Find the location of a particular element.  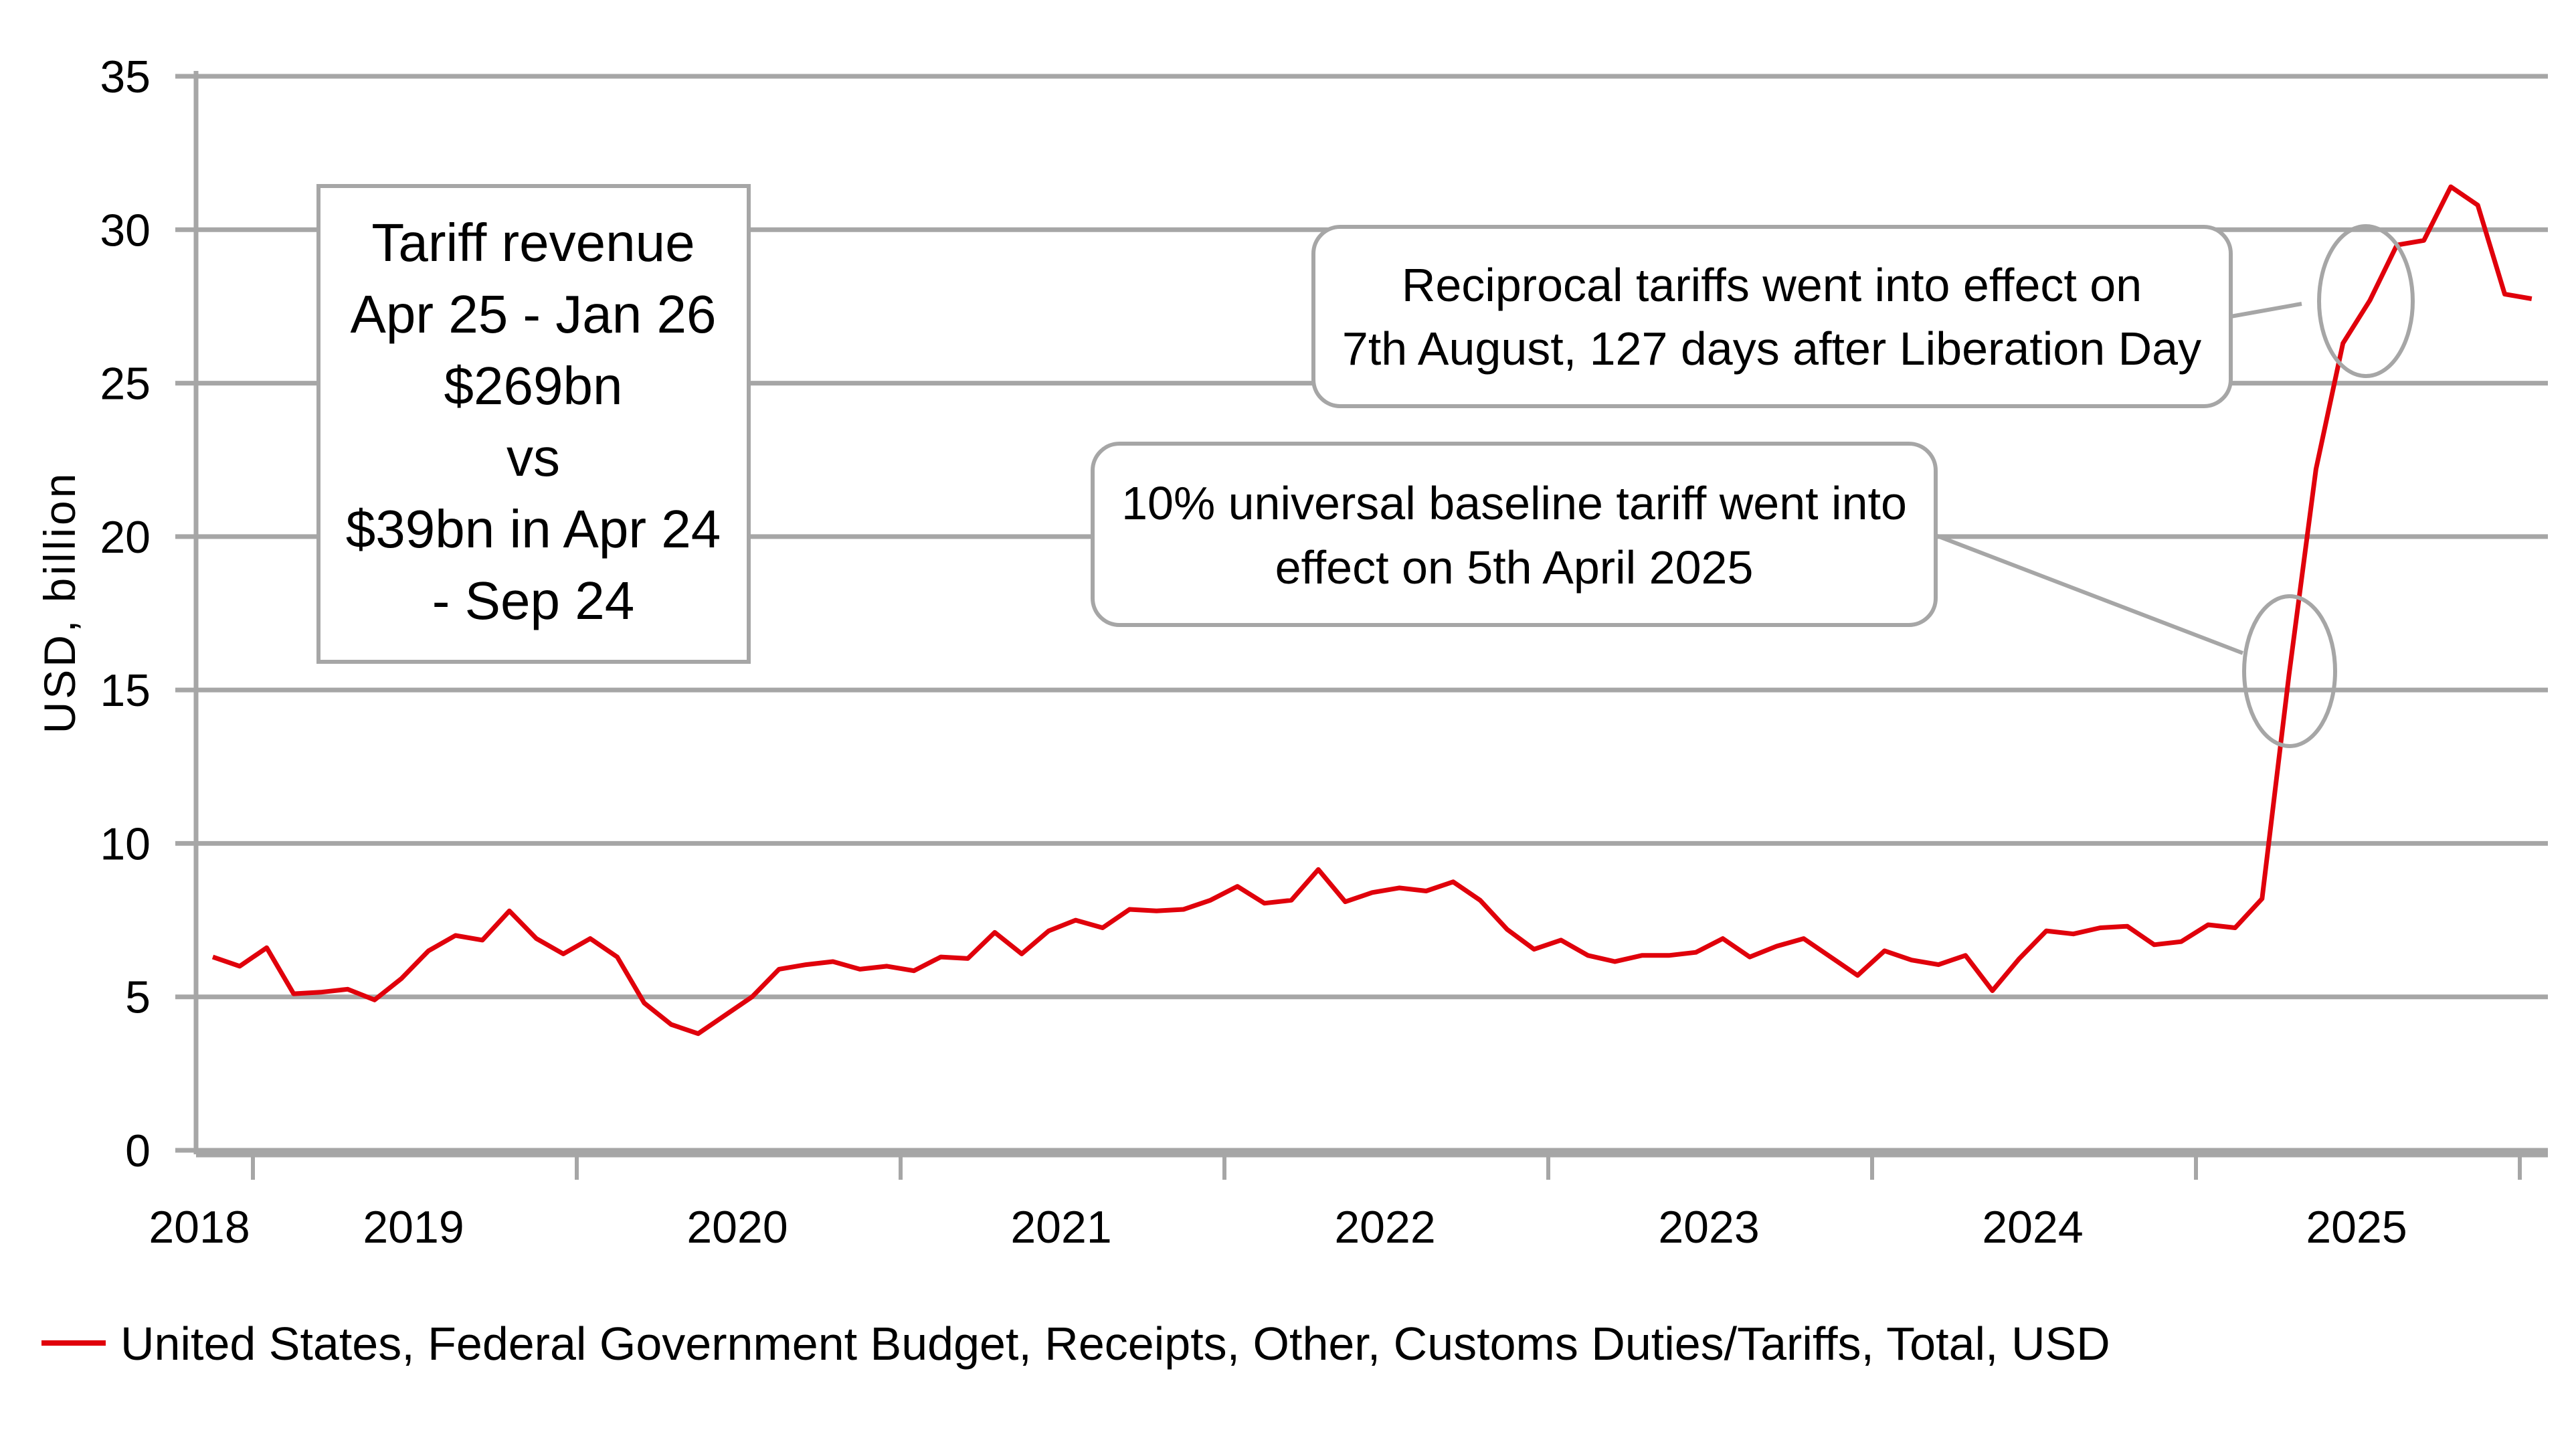

x-tick-label: 2021 is located at coordinates (1060, 1227).